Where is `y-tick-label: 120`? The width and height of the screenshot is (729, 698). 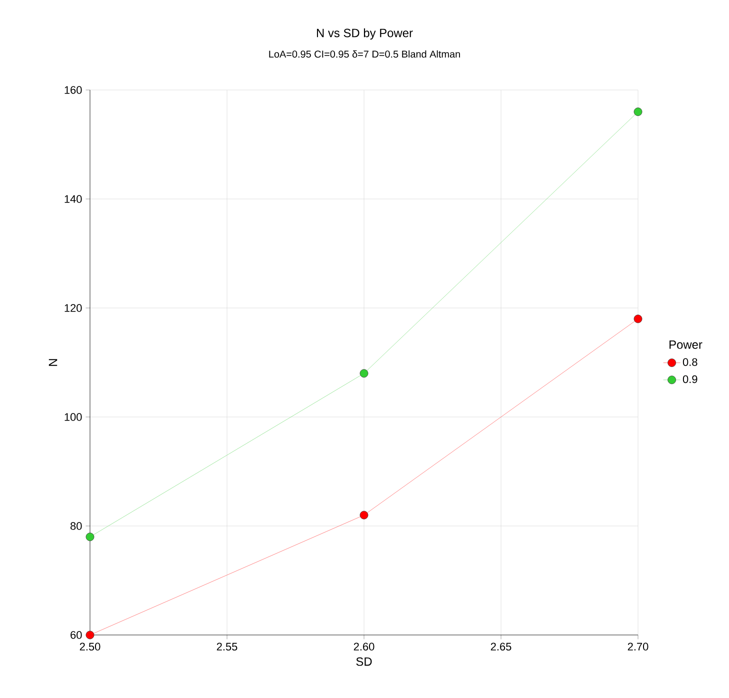 y-tick-label: 120 is located at coordinates (73, 308).